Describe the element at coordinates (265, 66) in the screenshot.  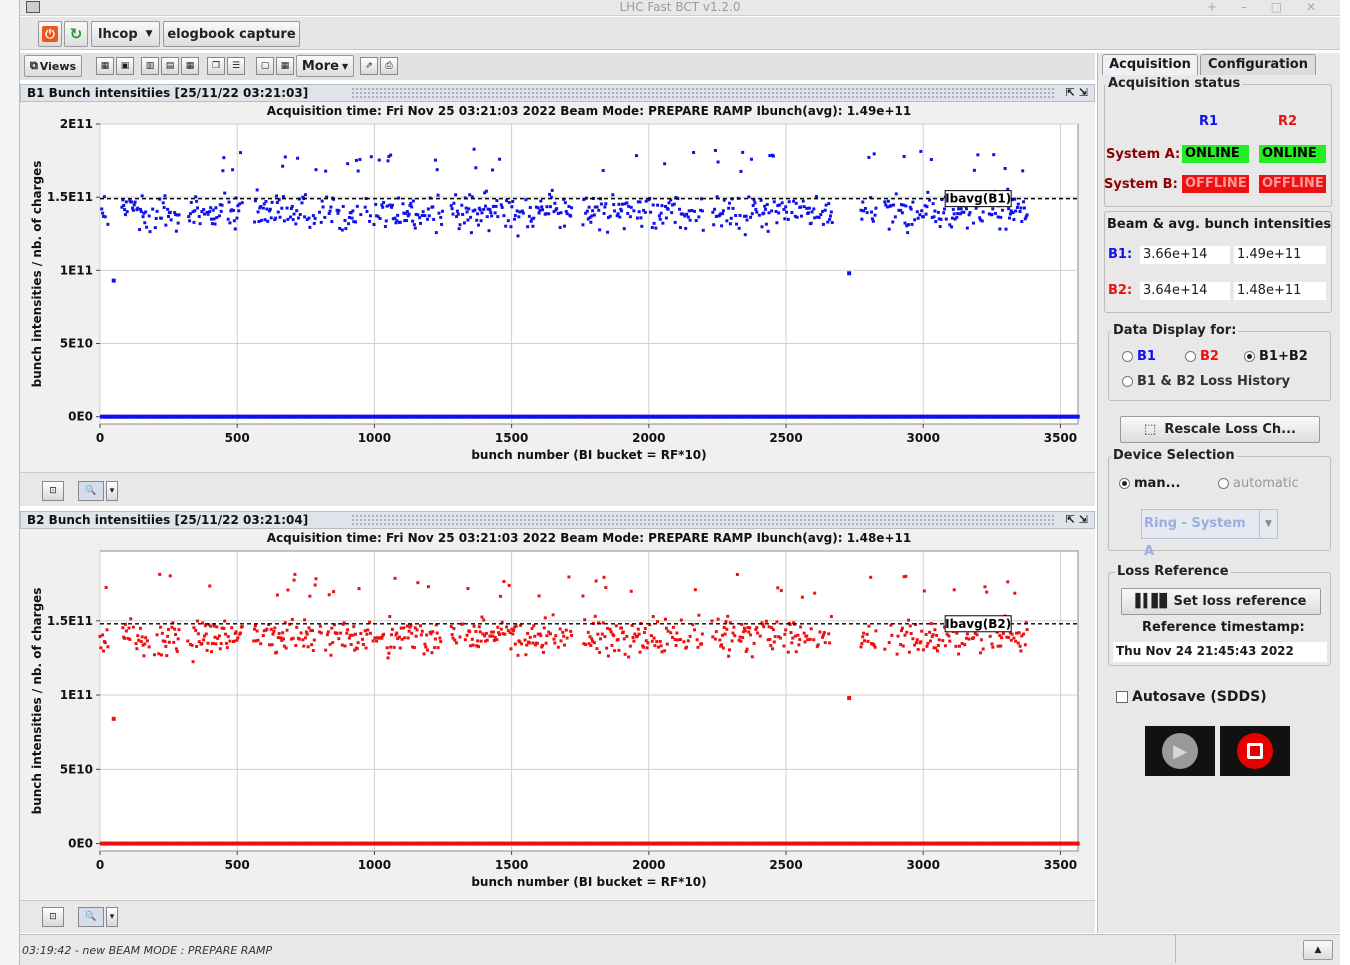
I see `panel-icon: ▢` at that location.